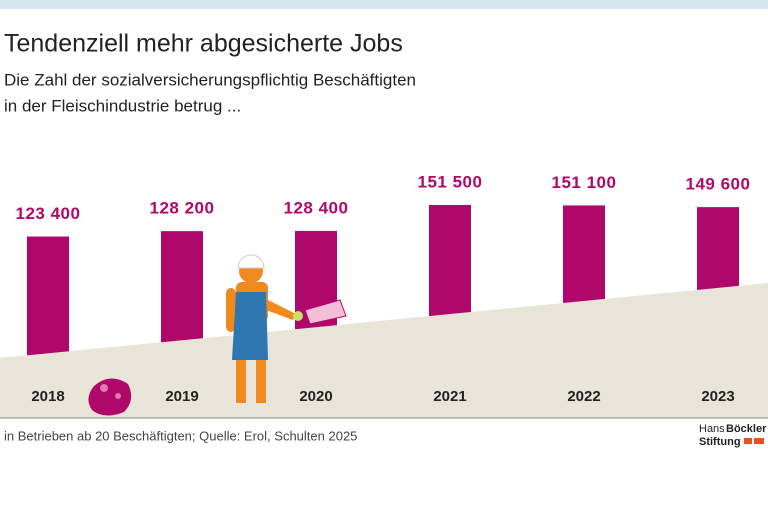  Describe the element at coordinates (718, 184) in the screenshot. I see `value-label: 149 600` at that location.